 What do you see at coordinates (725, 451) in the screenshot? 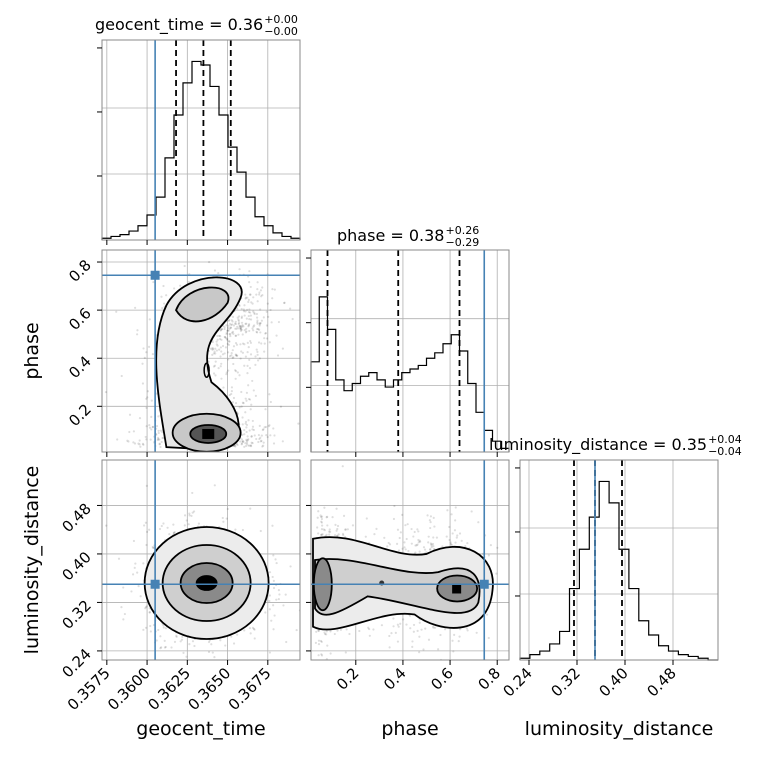
I see `title-subscript: −0.04` at bounding box center [725, 451].